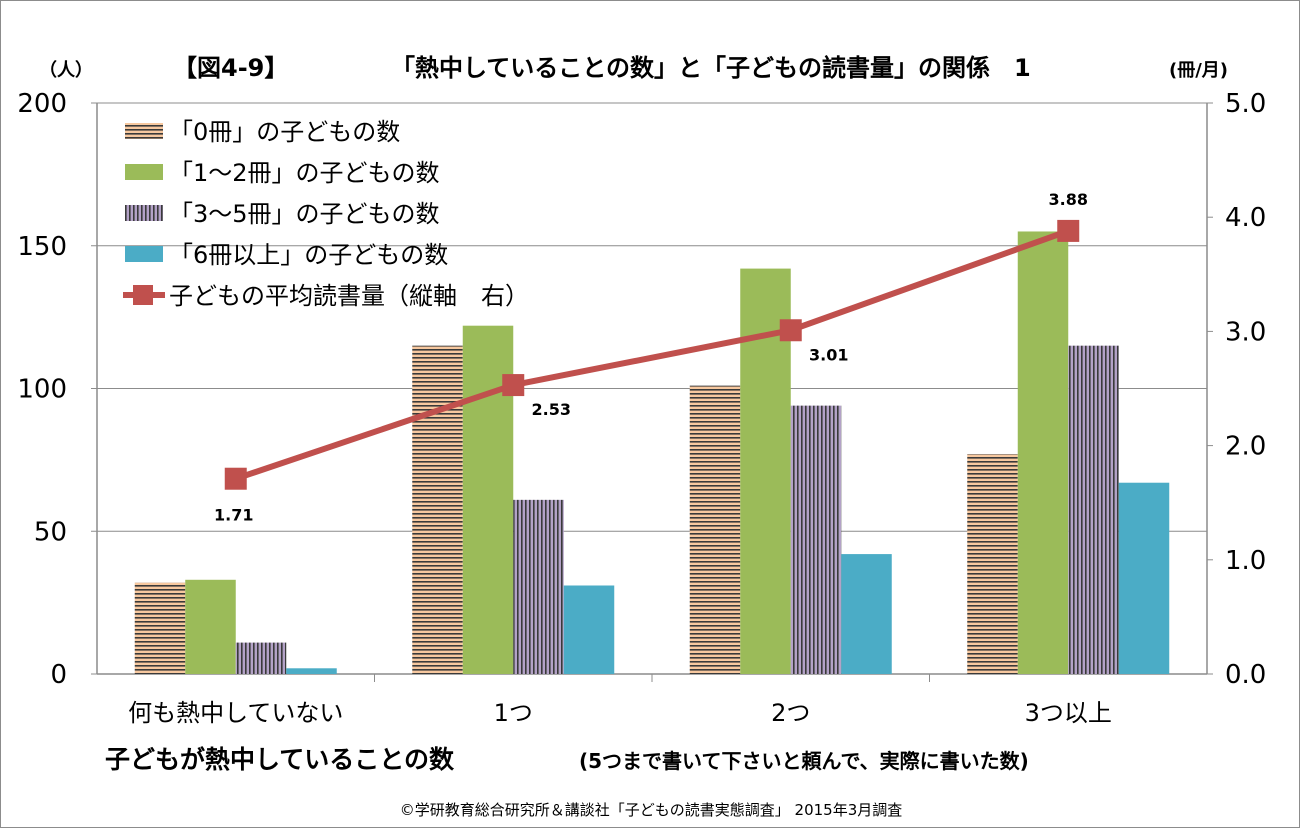 This screenshot has height=831, width=1300. What do you see at coordinates (235, 713) in the screenshot?
I see `x-tick-label: 何も熱中していない` at bounding box center [235, 713].